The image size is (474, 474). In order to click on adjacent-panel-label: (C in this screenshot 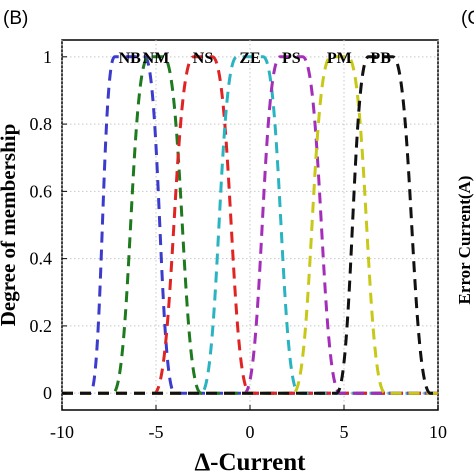, I will do `click(467, 18)`.